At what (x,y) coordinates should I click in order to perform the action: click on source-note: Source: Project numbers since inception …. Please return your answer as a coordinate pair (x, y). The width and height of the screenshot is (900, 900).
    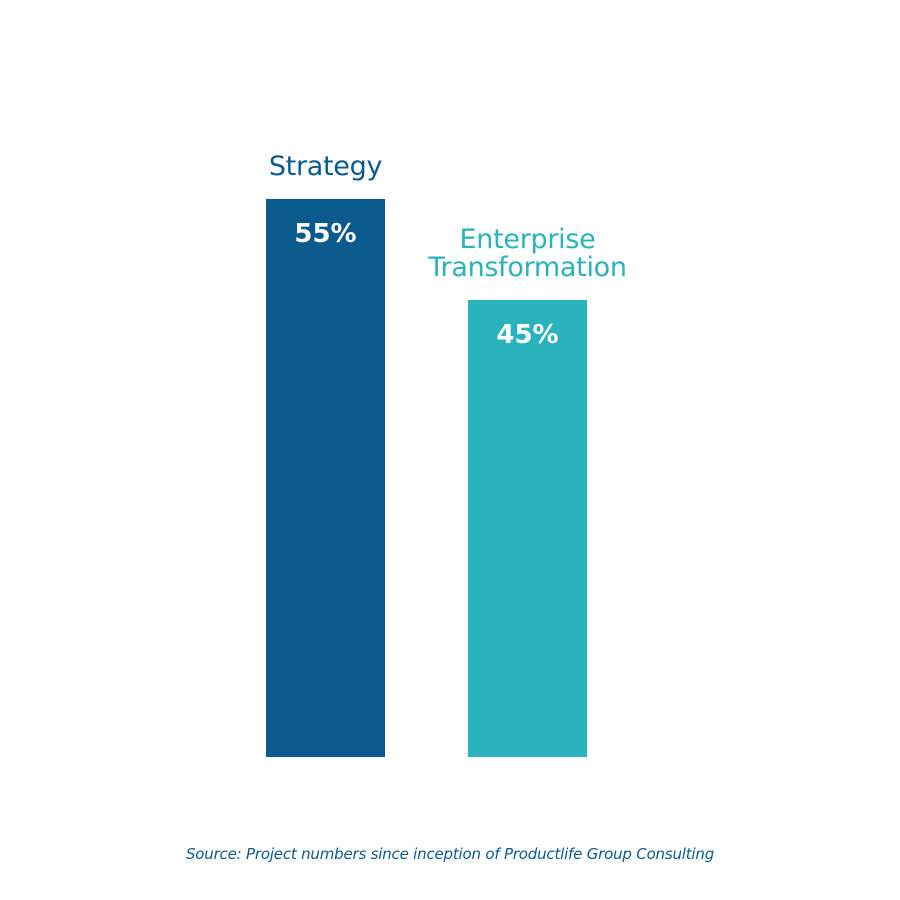
    Looking at the image, I should click on (450, 854).